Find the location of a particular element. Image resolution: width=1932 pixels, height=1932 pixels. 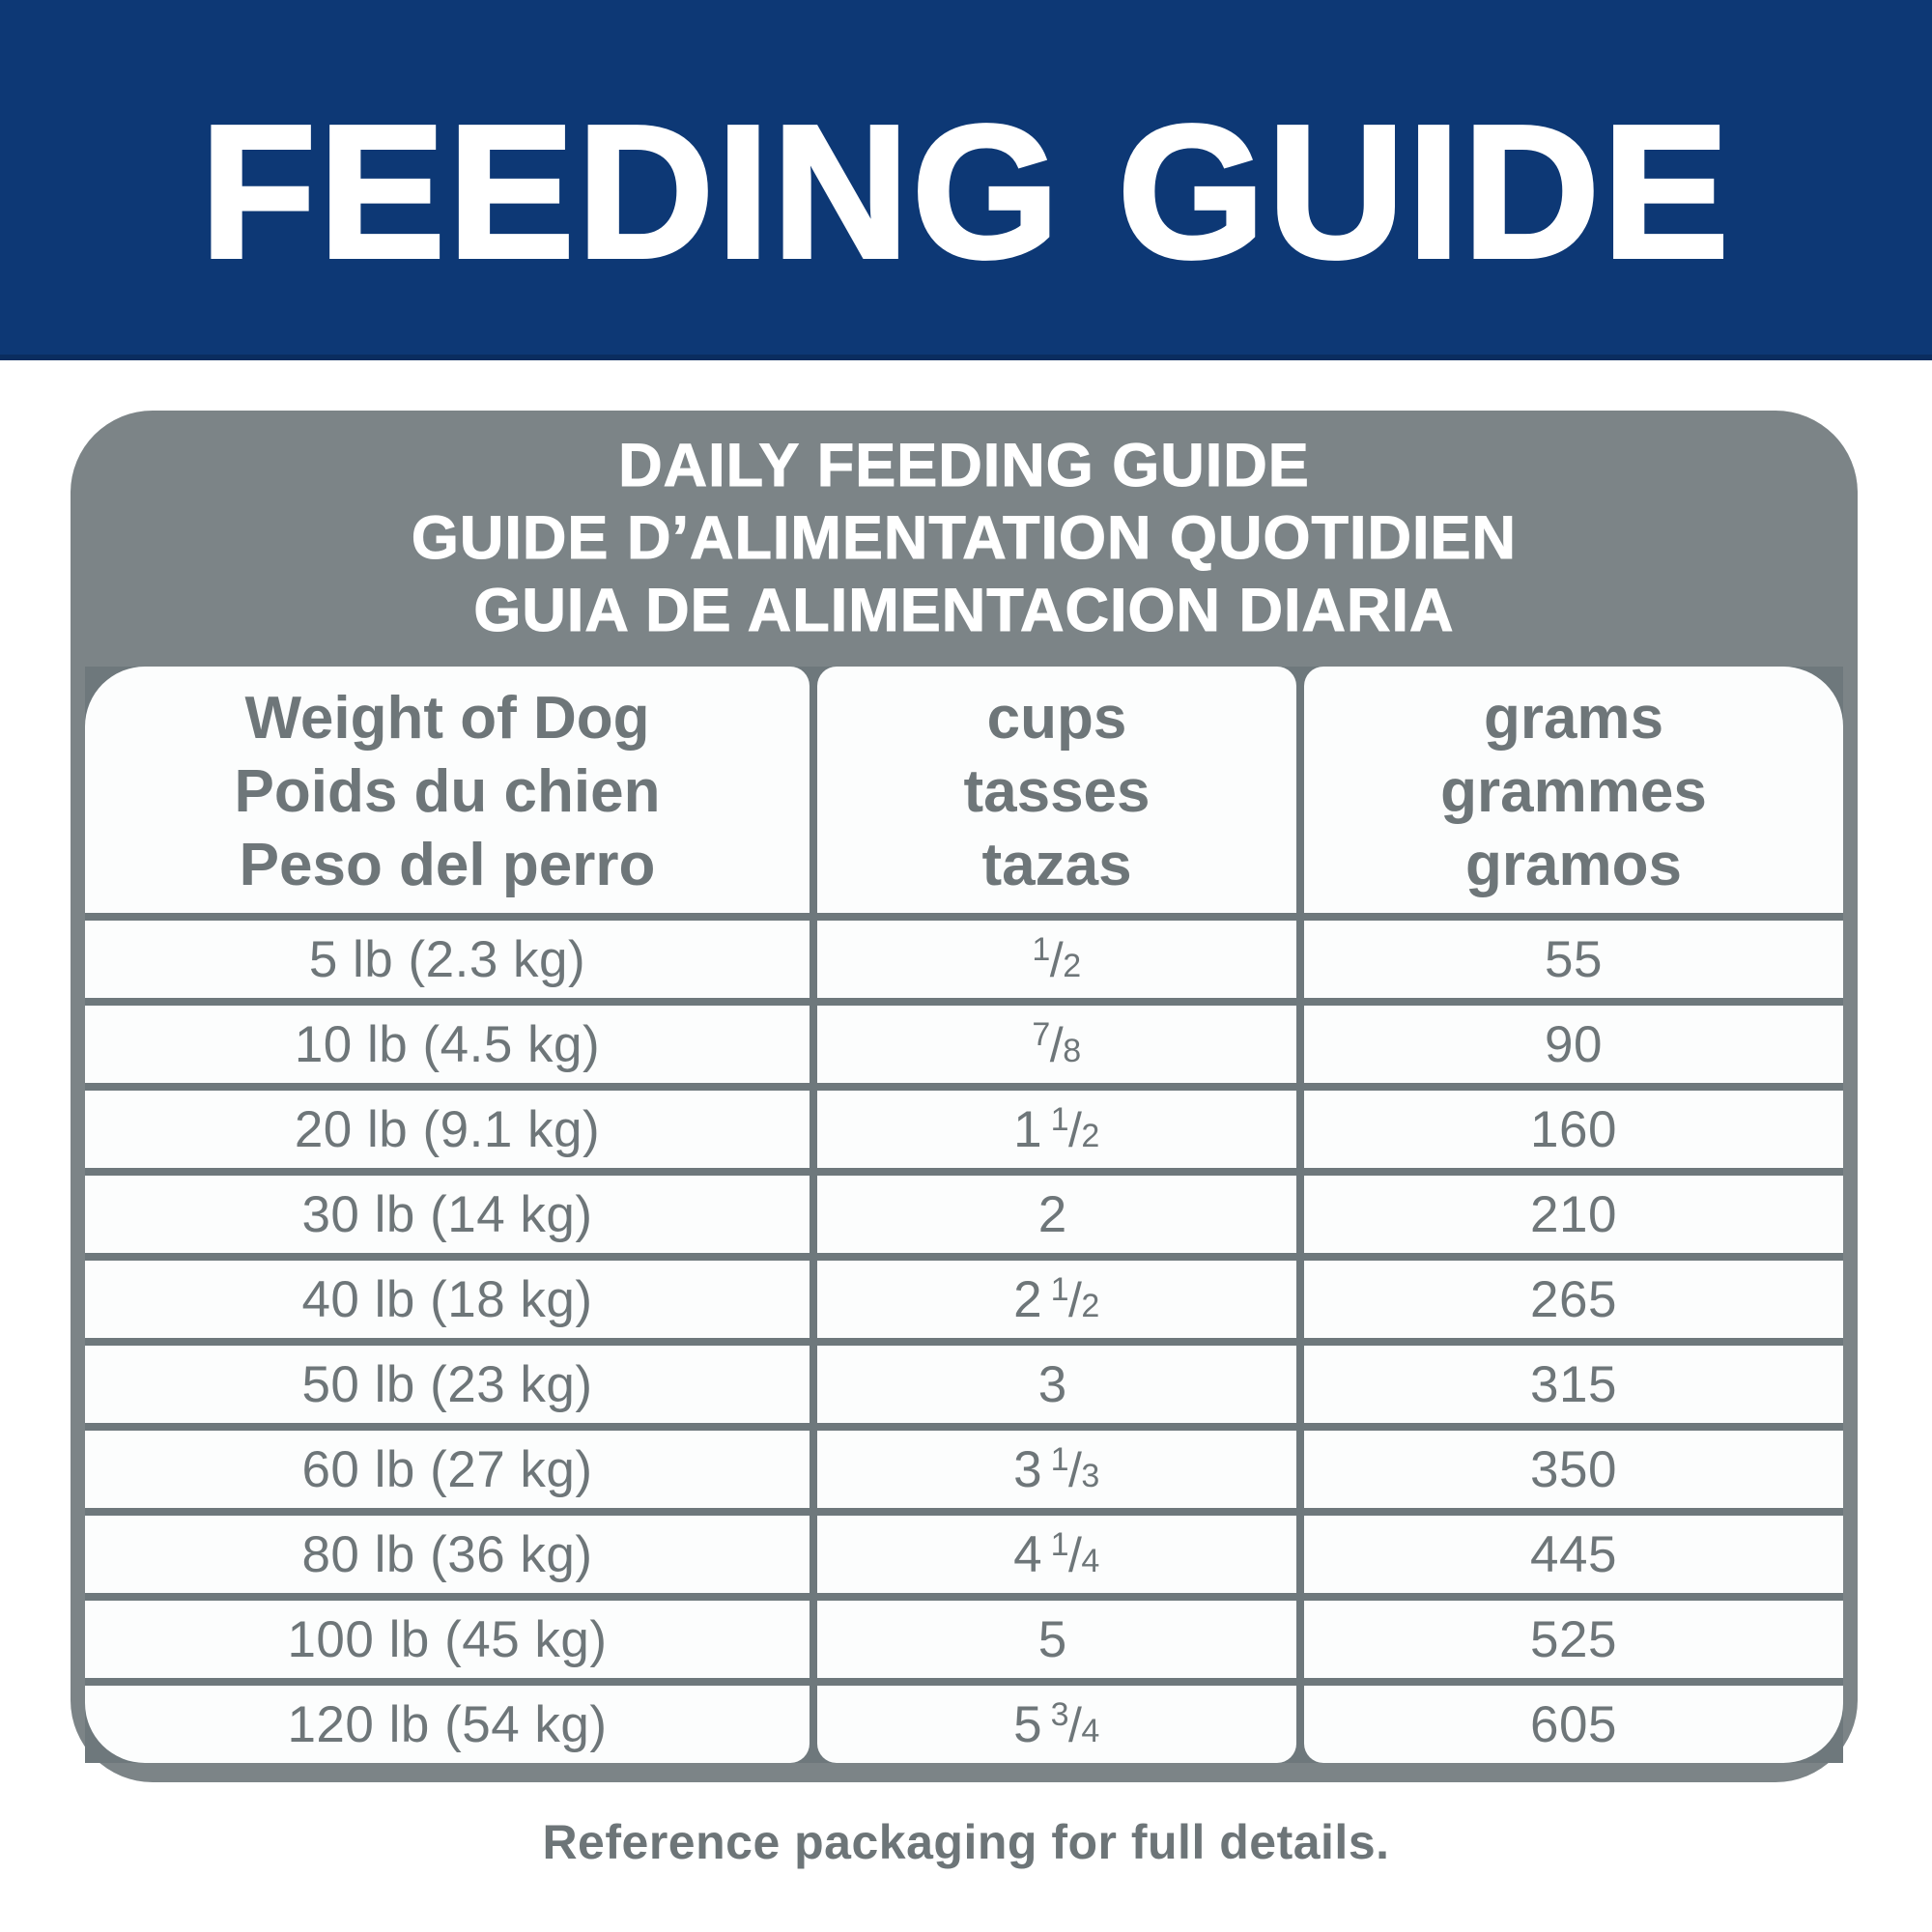

cups-cell: 1 1/2 is located at coordinates (1056, 1129).